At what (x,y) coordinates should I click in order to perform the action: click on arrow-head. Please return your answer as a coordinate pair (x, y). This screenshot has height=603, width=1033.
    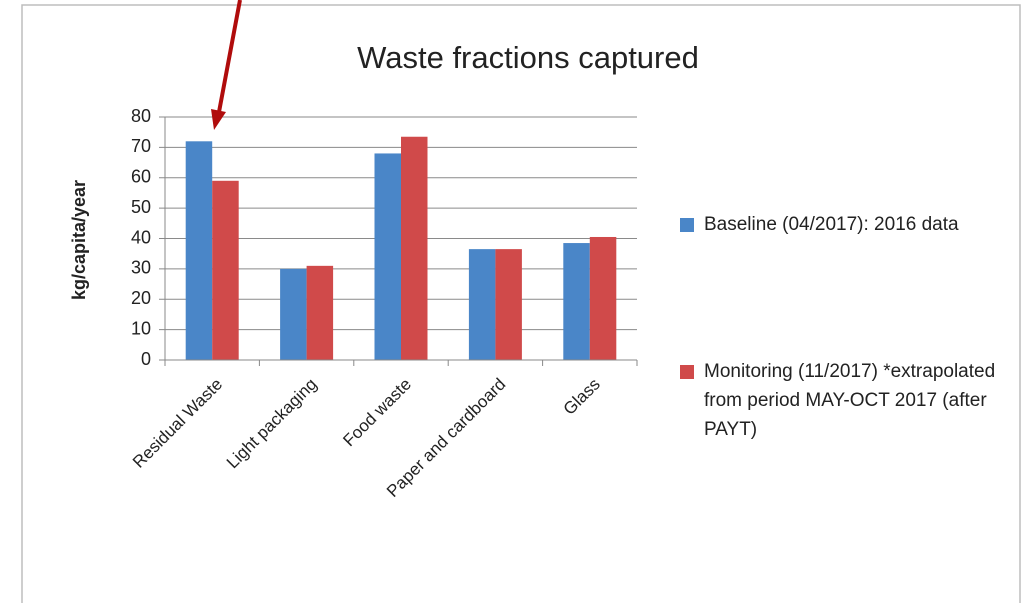
    Looking at the image, I should click on (218, 119).